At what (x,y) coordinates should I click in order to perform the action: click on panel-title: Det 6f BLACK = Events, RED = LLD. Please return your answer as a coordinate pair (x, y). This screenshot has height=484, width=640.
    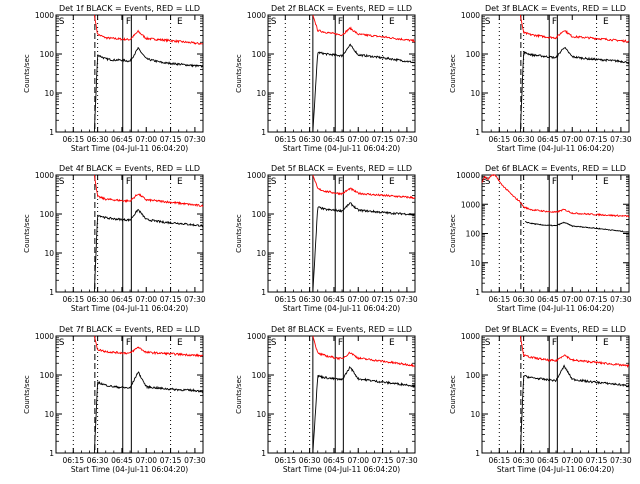
    Looking at the image, I should click on (555, 168).